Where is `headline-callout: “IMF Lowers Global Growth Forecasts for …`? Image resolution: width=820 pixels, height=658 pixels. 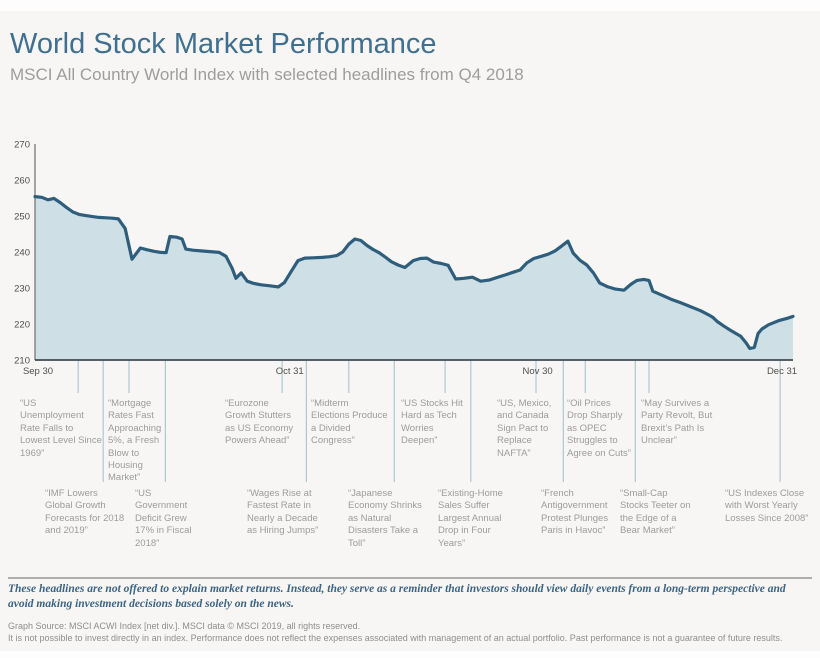
headline-callout: “IMF Lowers Global Growth Forecasts for … is located at coordinates (85, 512).